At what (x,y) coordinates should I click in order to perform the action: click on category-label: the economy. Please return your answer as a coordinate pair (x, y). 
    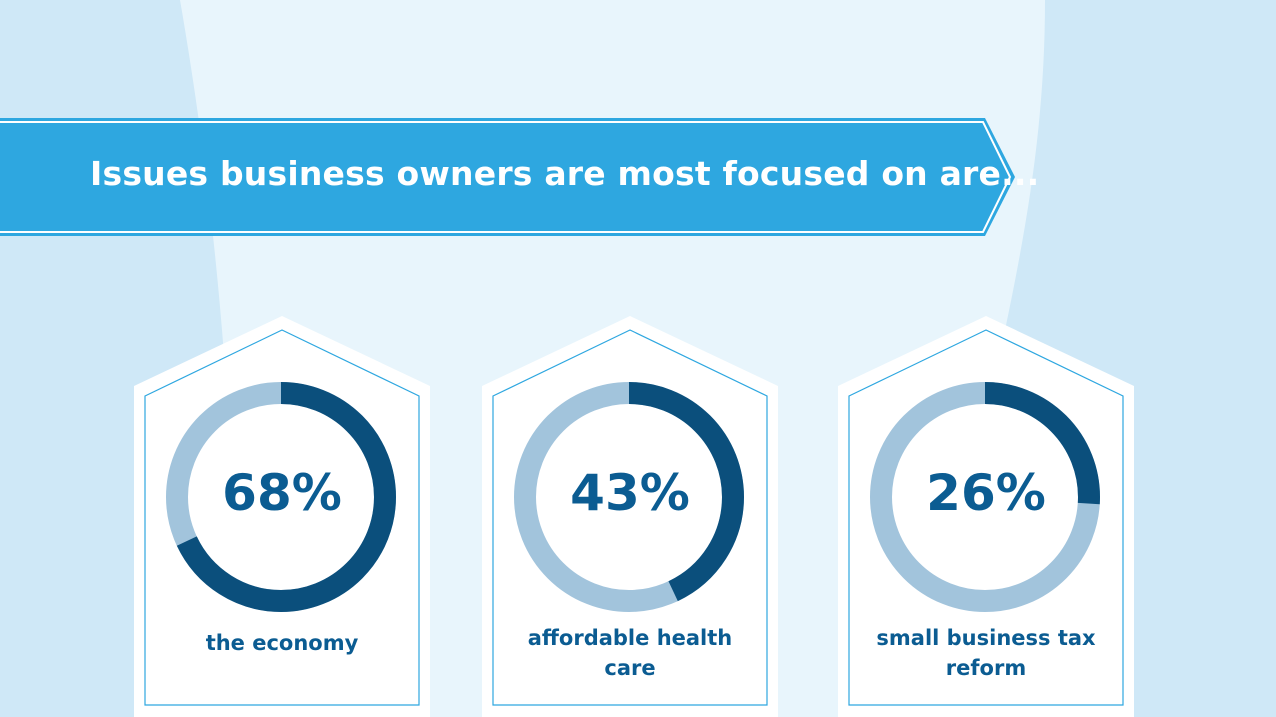
    Looking at the image, I should click on (282, 643).